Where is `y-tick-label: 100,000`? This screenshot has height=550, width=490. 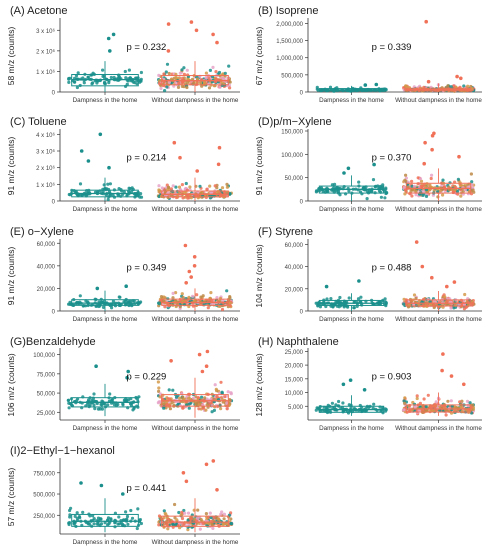
y-tick-label: 100,000 is located at coordinates (44, 356).